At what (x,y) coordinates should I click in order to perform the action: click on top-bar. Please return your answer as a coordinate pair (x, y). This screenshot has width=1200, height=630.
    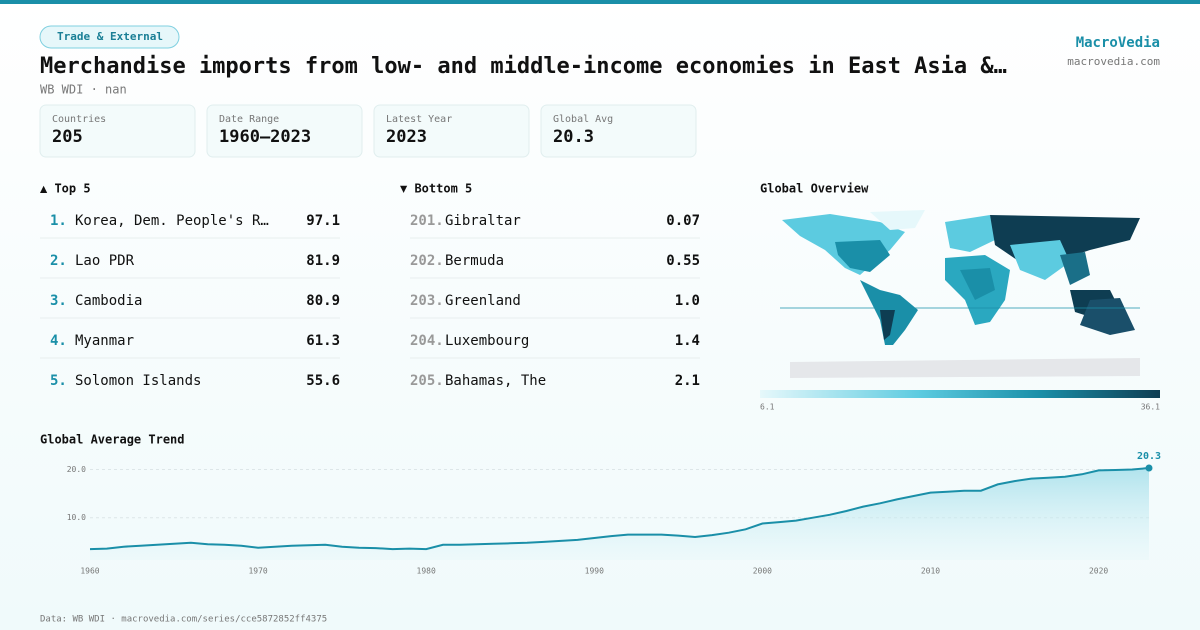
    Looking at the image, I should click on (600, 2).